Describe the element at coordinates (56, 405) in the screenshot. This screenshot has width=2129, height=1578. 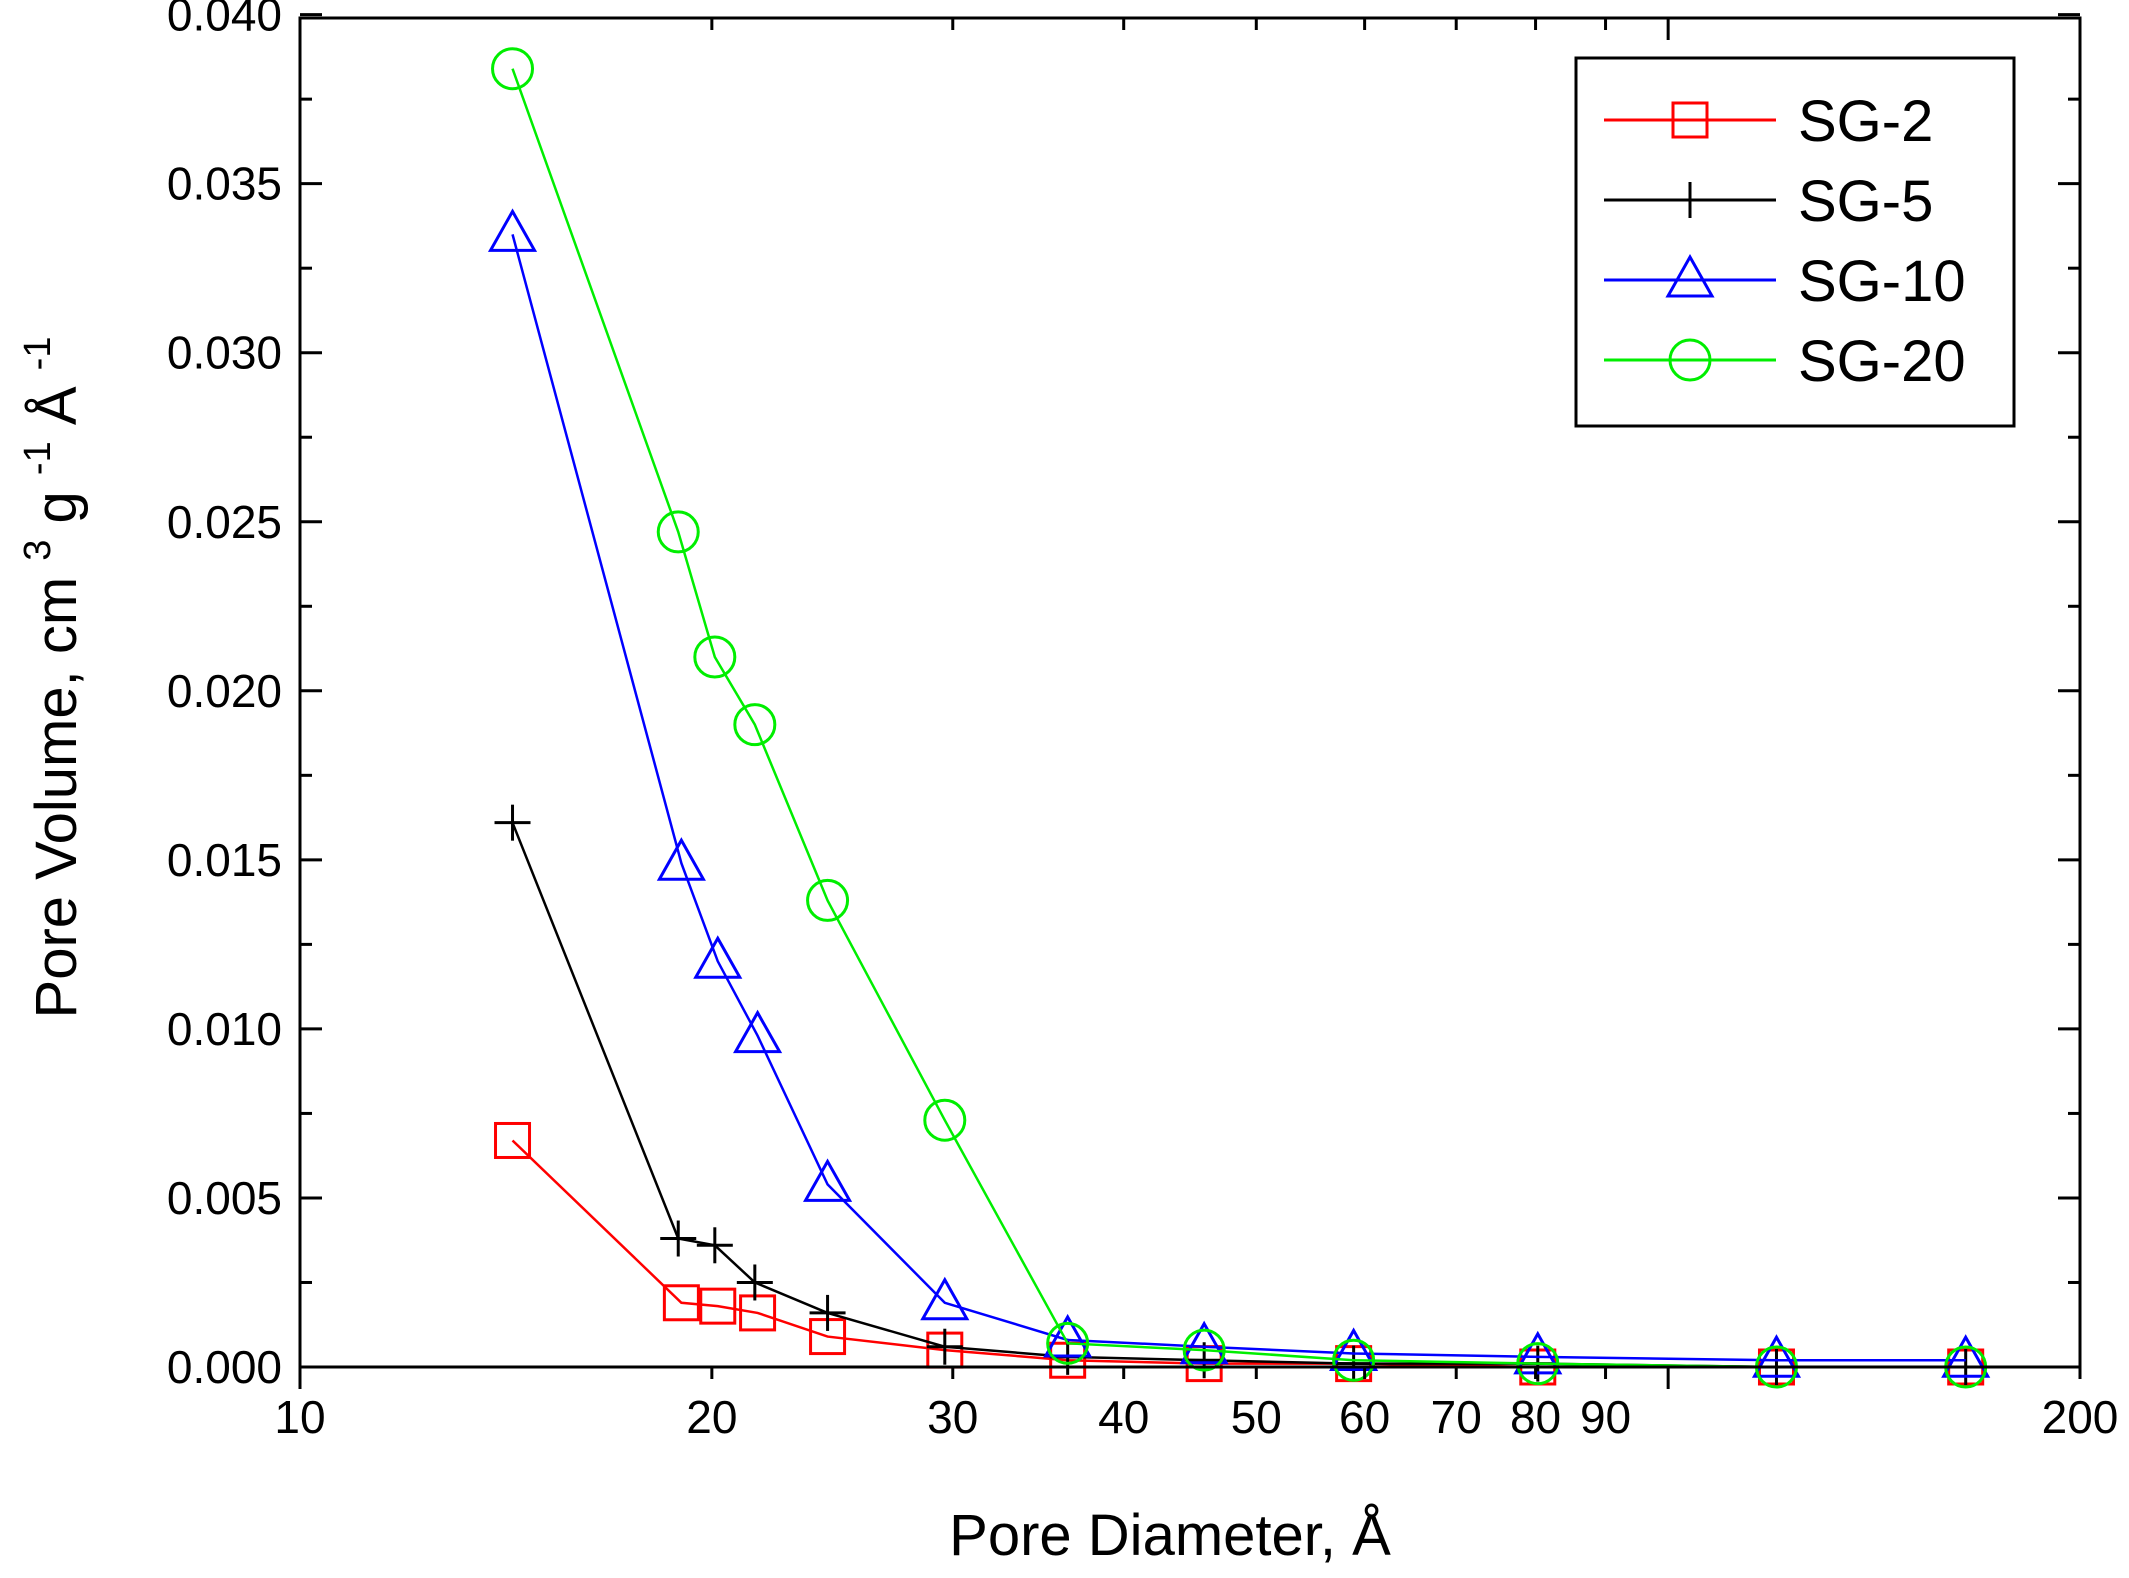
I see `y-axis-title-angstrom: Å` at that location.